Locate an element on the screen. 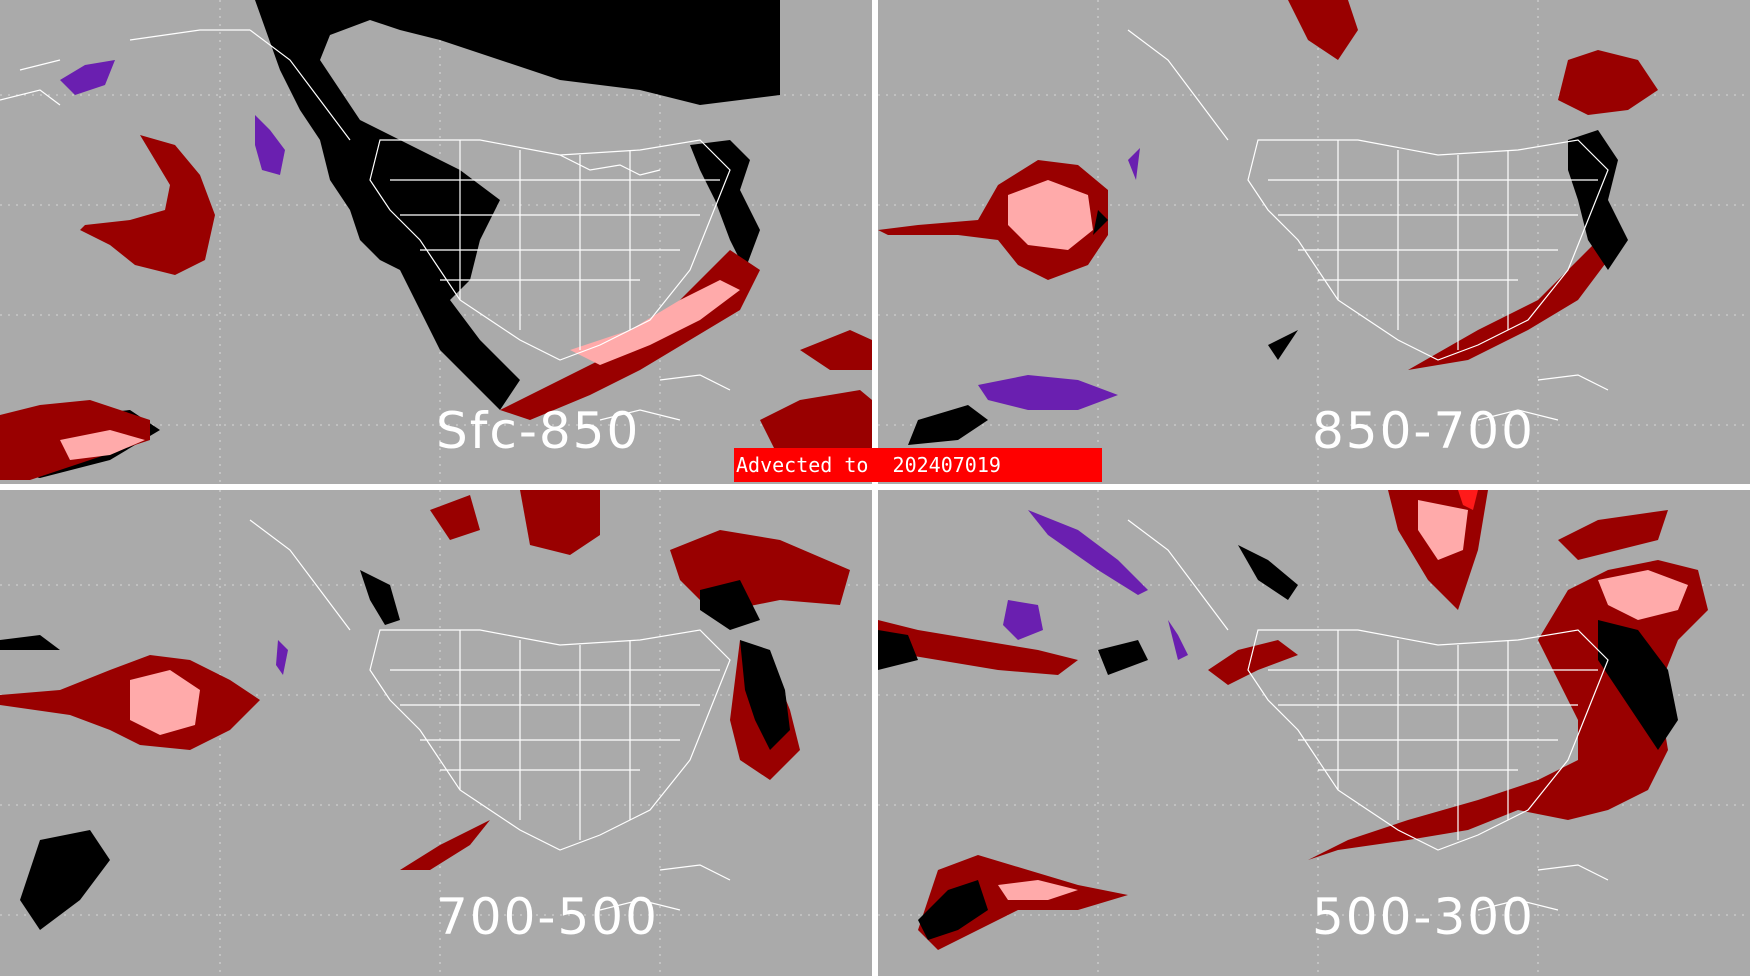 Image resolution: width=1750 pixels, height=976 pixels. level-label: 700-500 is located at coordinates (547, 917).